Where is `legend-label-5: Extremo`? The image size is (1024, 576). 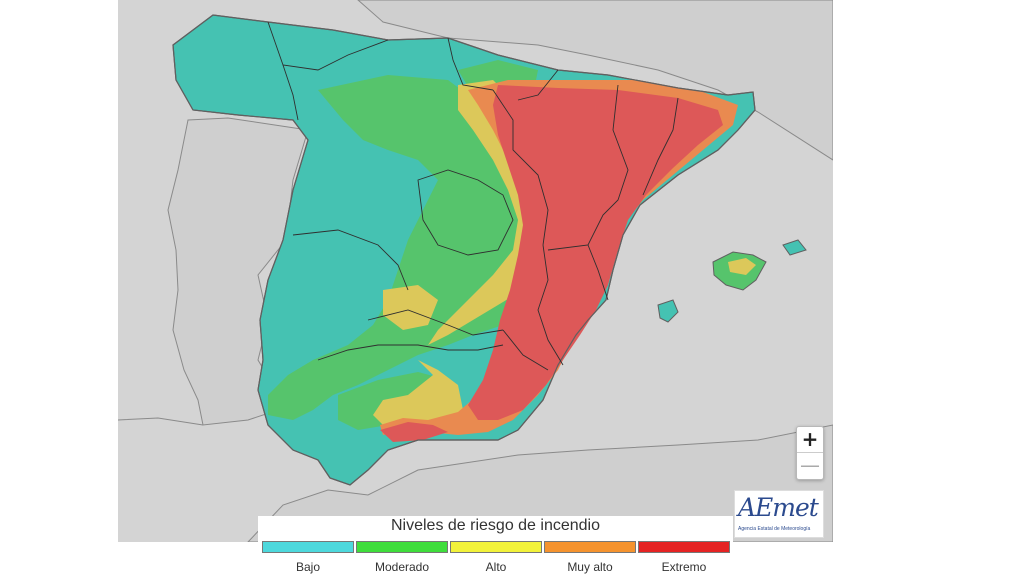
legend-label-5: Extremo is located at coordinates (684, 567).